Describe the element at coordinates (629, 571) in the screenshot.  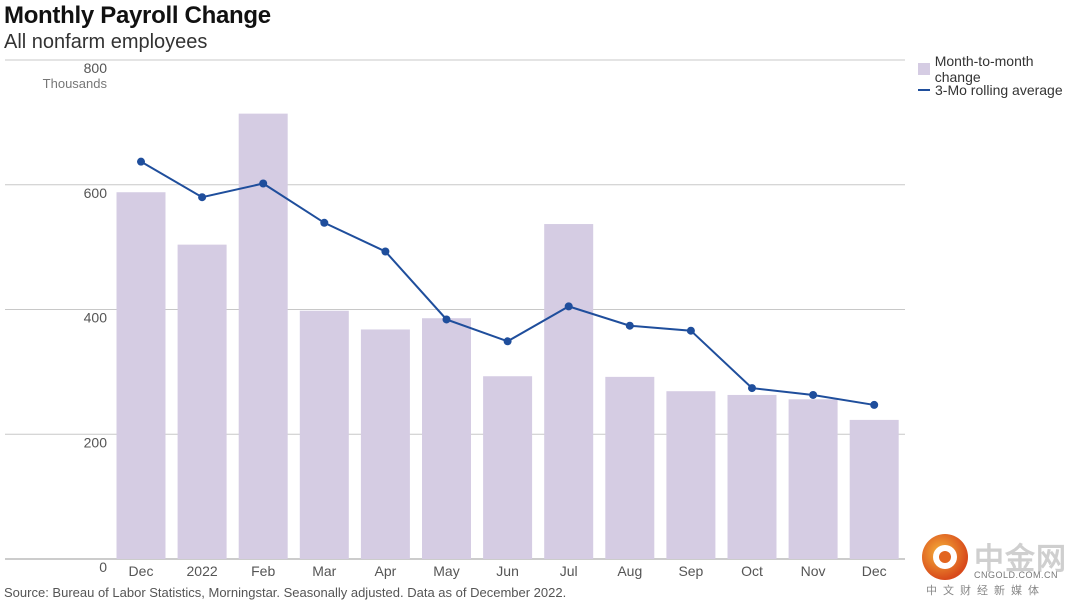
I see `x-tick-label: Aug` at that location.